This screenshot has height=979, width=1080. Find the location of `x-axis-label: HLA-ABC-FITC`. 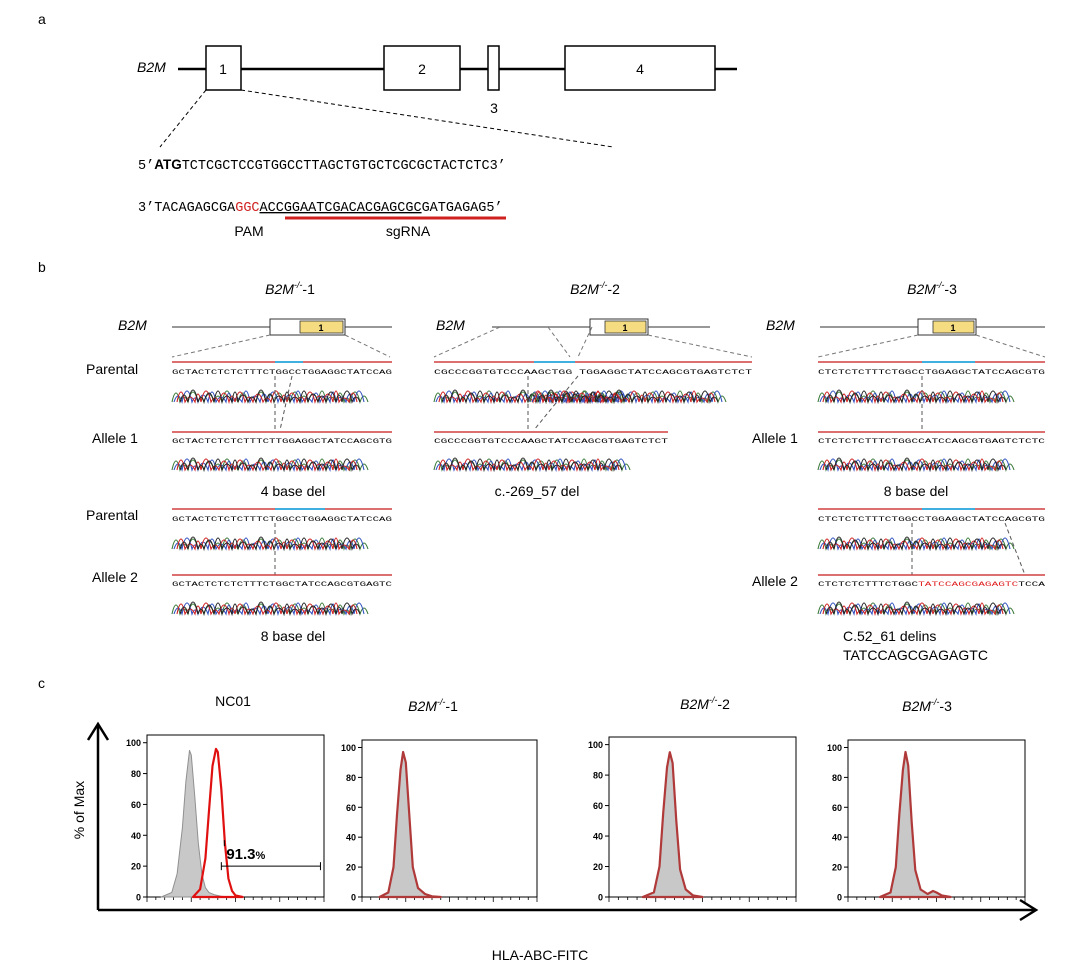

x-axis-label: HLA-ABC-FITC is located at coordinates (540, 955).